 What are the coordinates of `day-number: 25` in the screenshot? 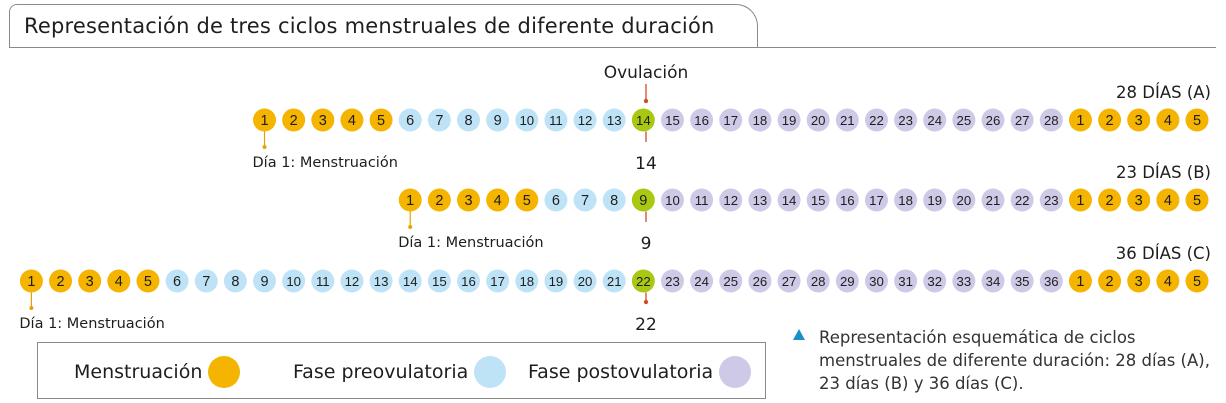 It's located at (730, 281).